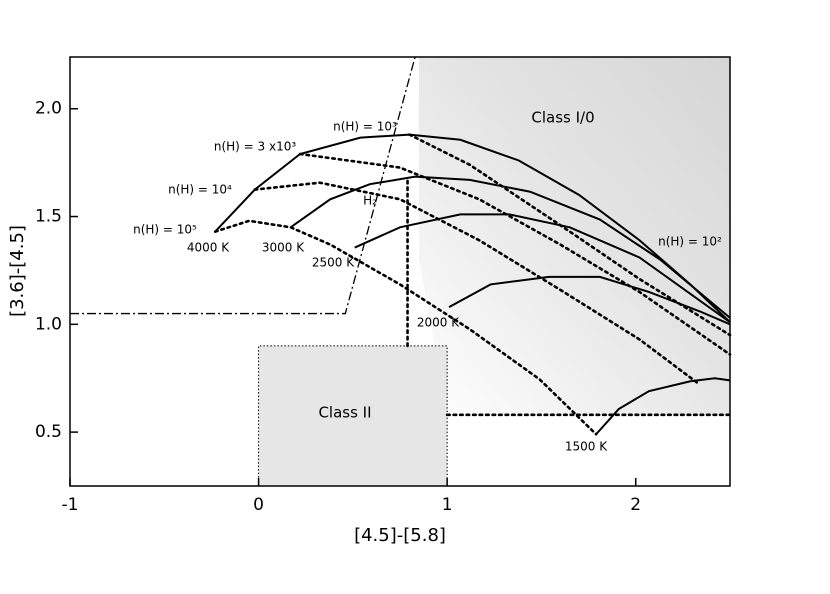 Image resolution: width=830 pixels, height=594 pixels. I want to click on y-tick-label: 1.0, so click(48, 324).